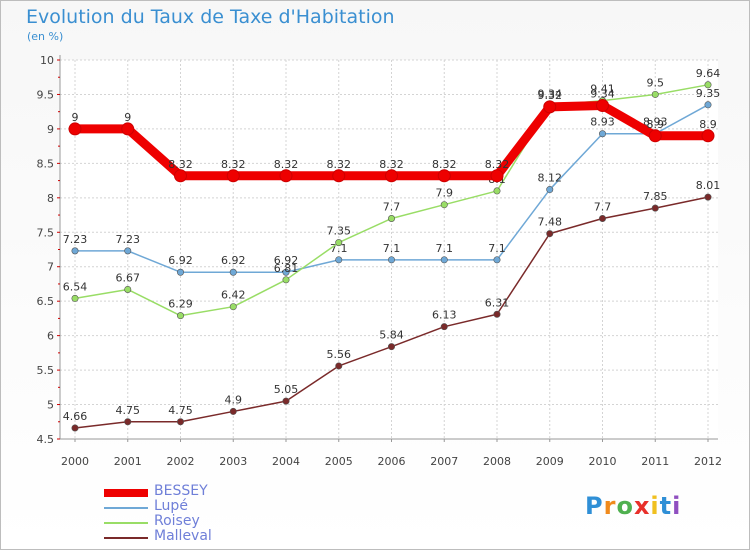 Image resolution: width=750 pixels, height=550 pixels. What do you see at coordinates (50, 198) in the screenshot?
I see `y-tick-label: 8` at bounding box center [50, 198].